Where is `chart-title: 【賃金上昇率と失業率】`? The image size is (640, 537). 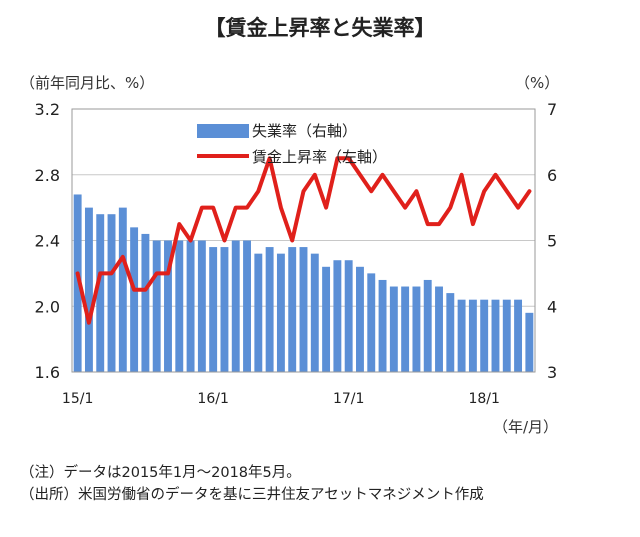
chart-title: 【賃金上昇率と失業率】 is located at coordinates (320, 28).